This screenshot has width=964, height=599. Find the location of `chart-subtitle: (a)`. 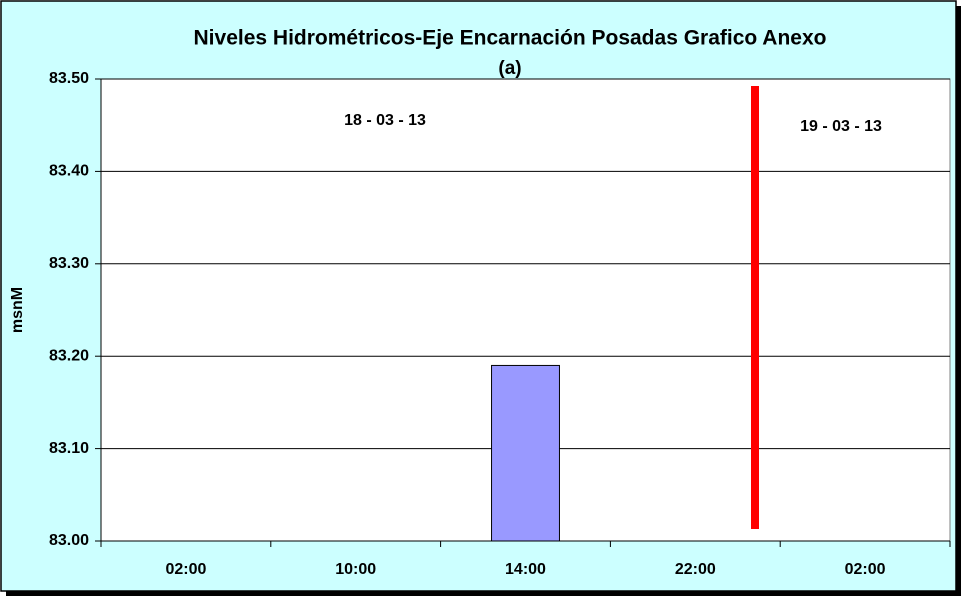

chart-subtitle: (a) is located at coordinates (509, 68).